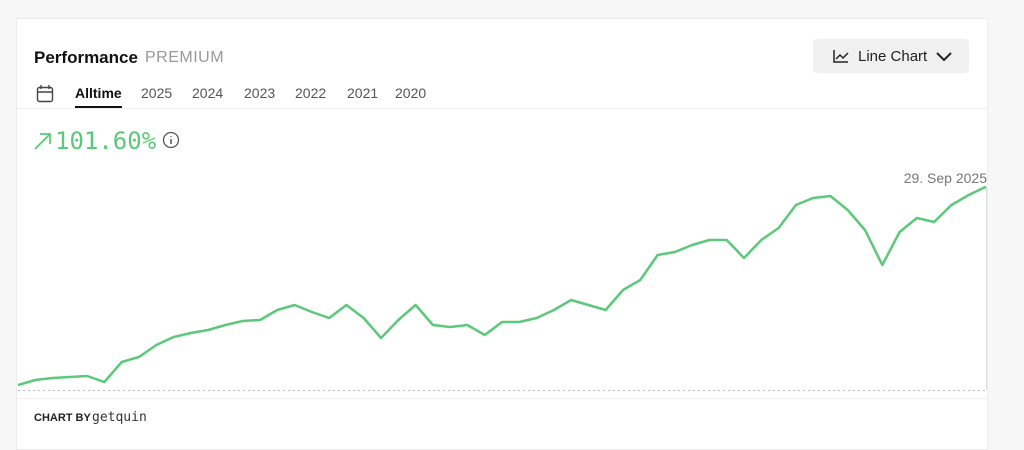  Describe the element at coordinates (62, 418) in the screenshot. I see `footer-label: CHART BY` at that location.